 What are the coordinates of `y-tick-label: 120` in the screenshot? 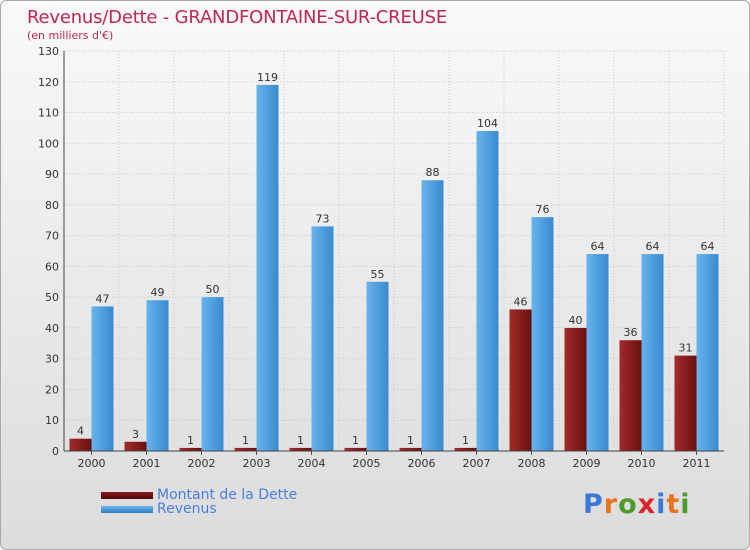 It's located at (48, 82).